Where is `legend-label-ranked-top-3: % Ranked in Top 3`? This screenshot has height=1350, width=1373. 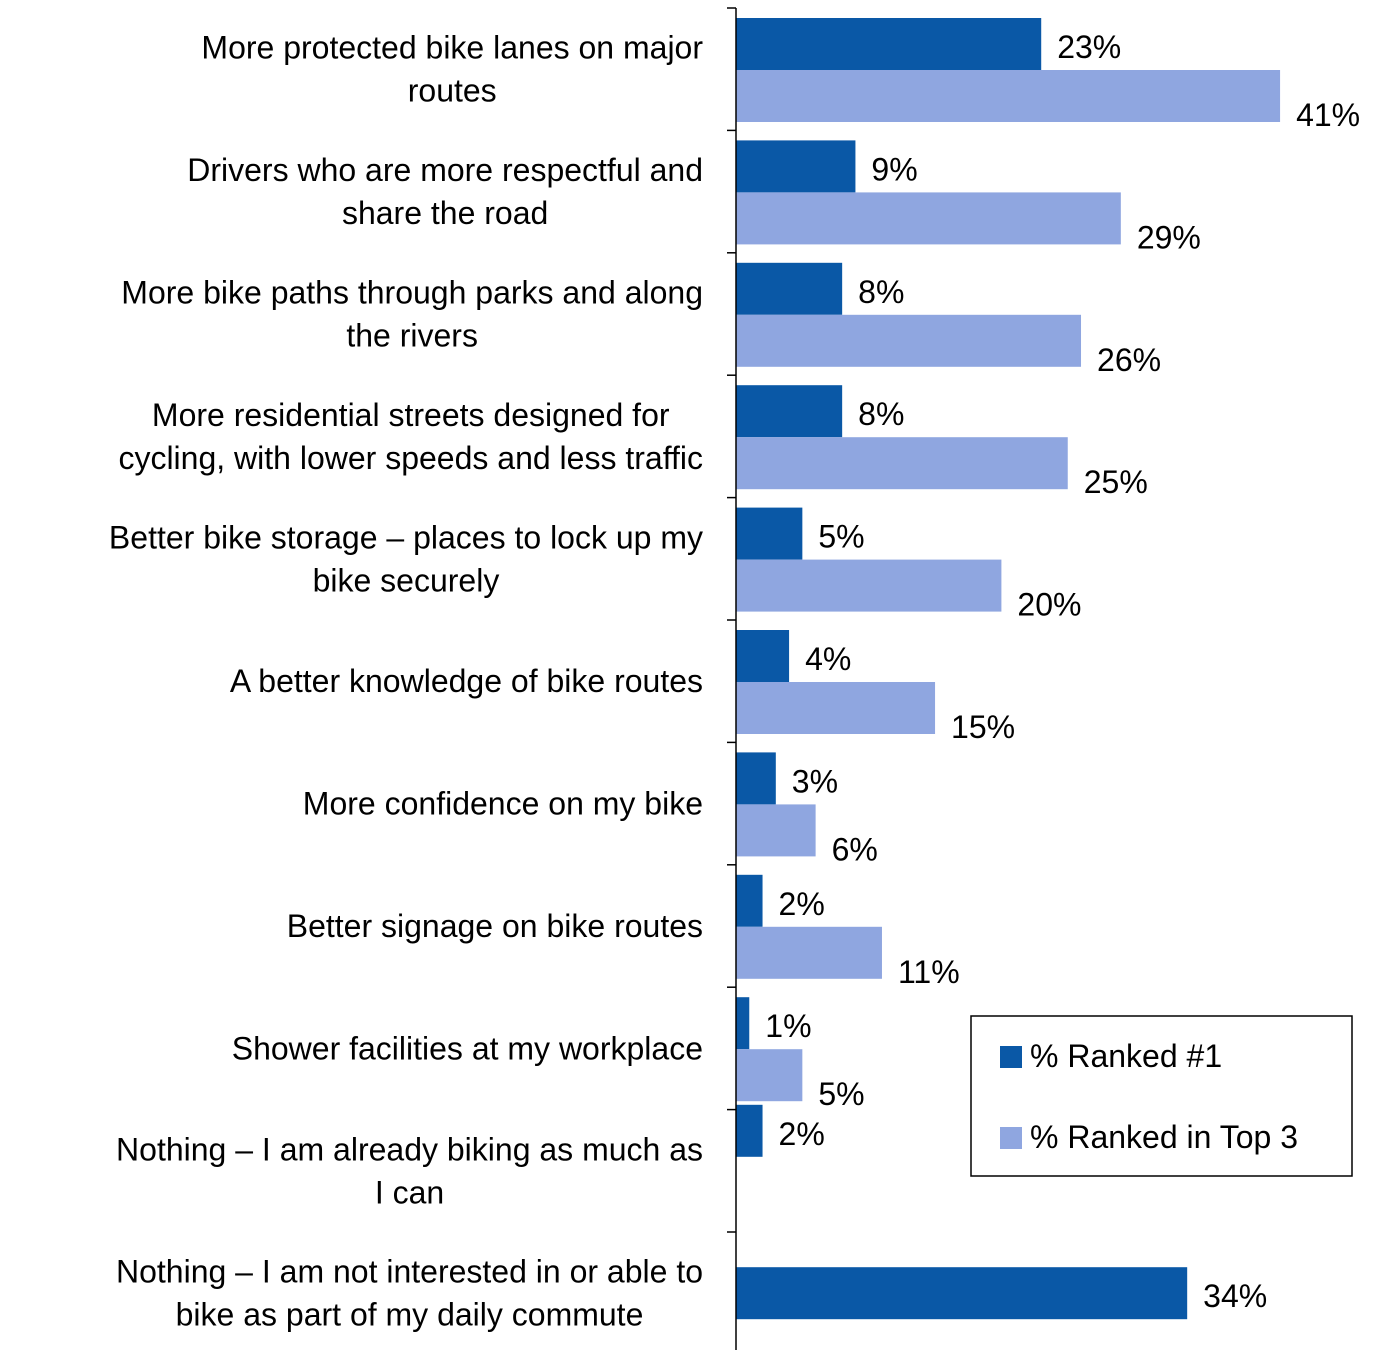
legend-label-ranked-top-3: % Ranked in Top 3 is located at coordinates (1164, 1137).